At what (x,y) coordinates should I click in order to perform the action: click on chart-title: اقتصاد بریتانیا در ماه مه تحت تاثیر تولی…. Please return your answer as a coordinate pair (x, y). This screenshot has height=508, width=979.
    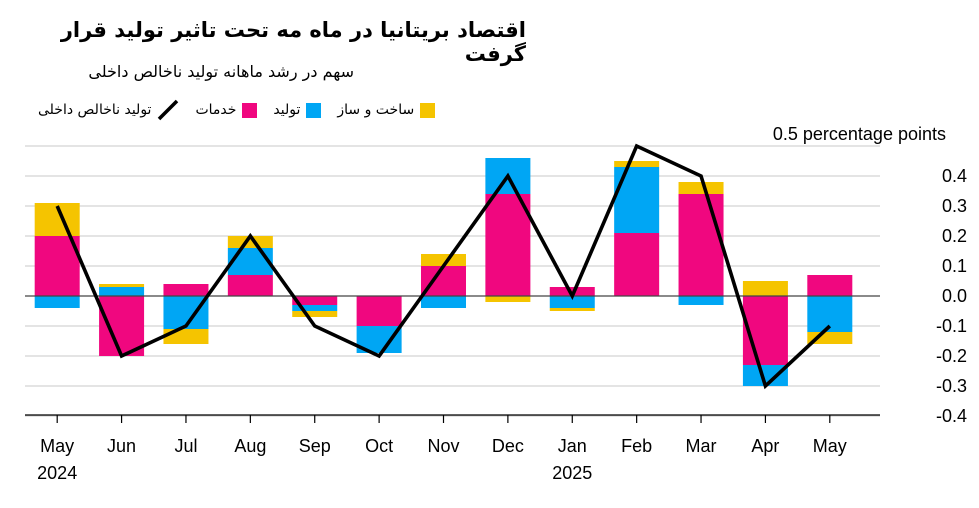
    Looking at the image, I should click on (293, 42).